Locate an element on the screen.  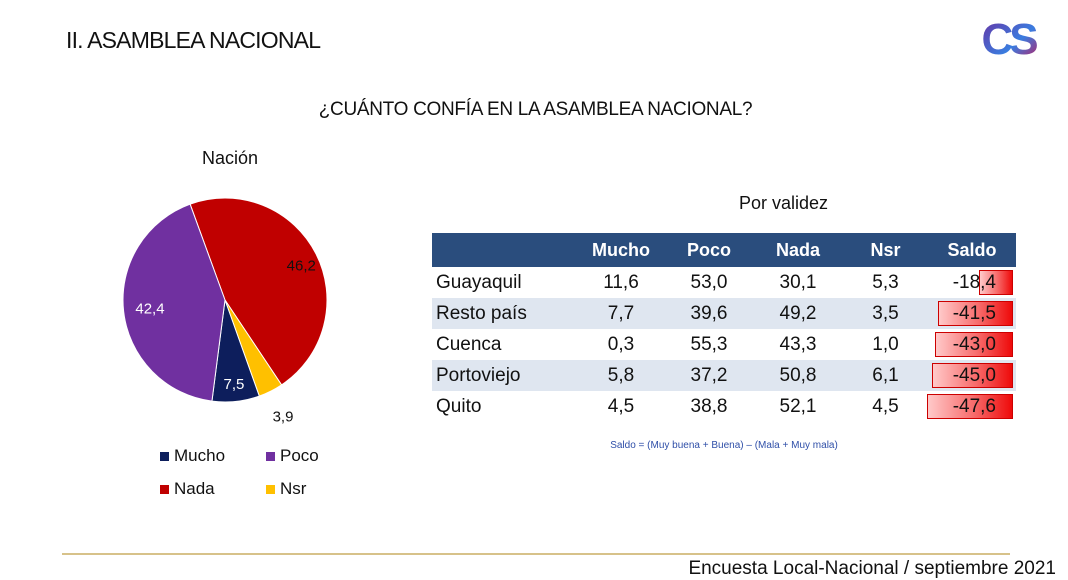
table-row: Cuenca 0,3 55,3 43,3 1,0 -43,0 is located at coordinates (724, 344).